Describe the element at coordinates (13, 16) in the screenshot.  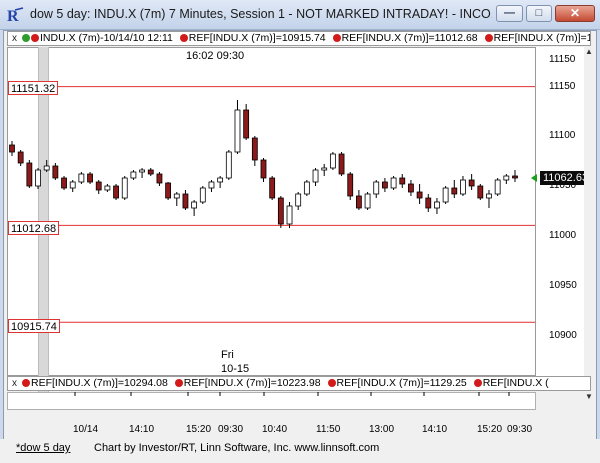
I see `svg-text: R` at that location.